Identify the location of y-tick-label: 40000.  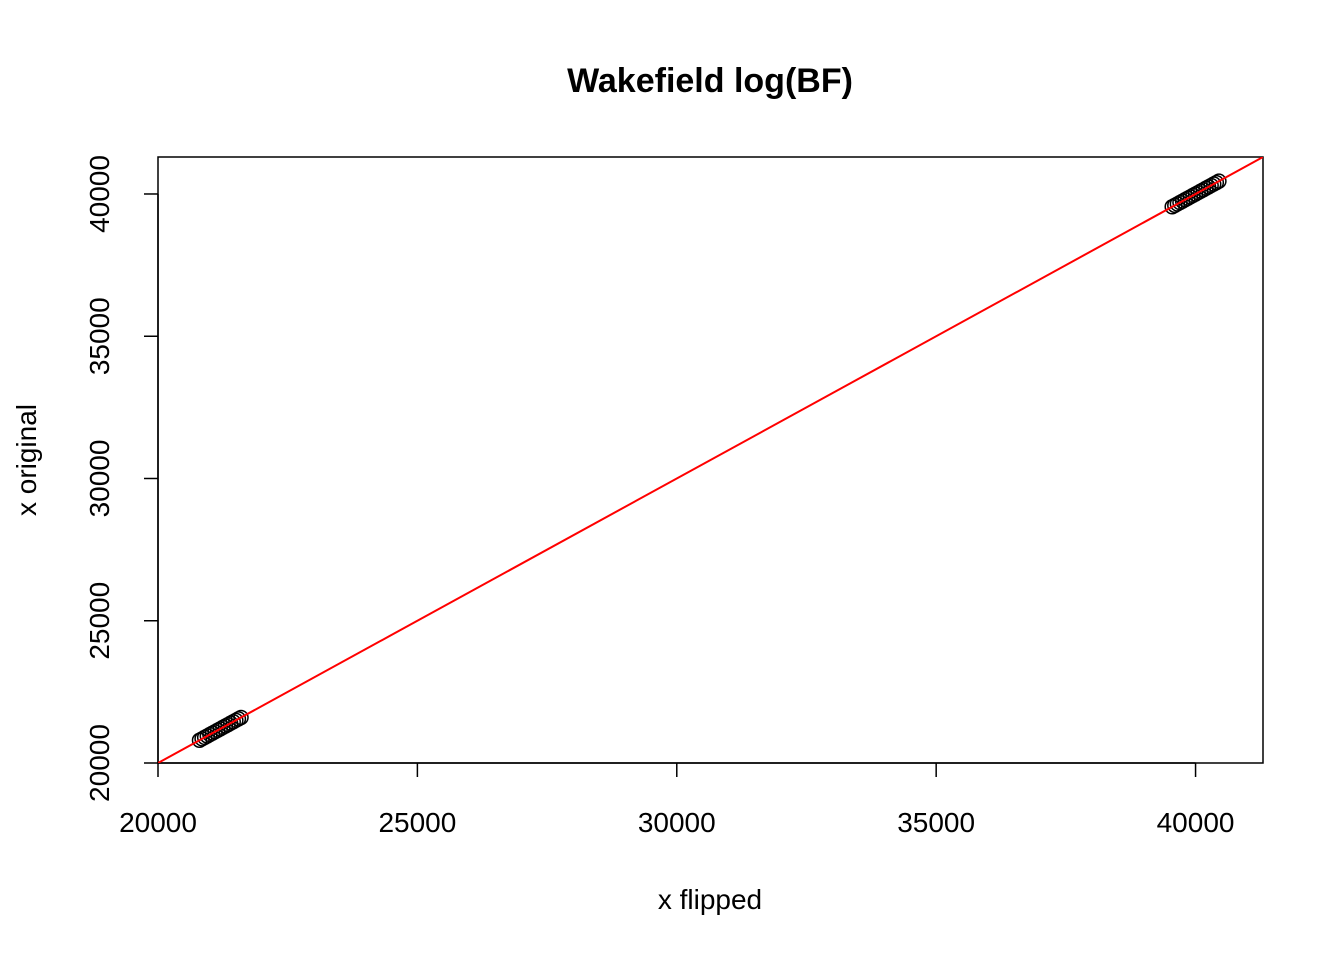
(99, 194).